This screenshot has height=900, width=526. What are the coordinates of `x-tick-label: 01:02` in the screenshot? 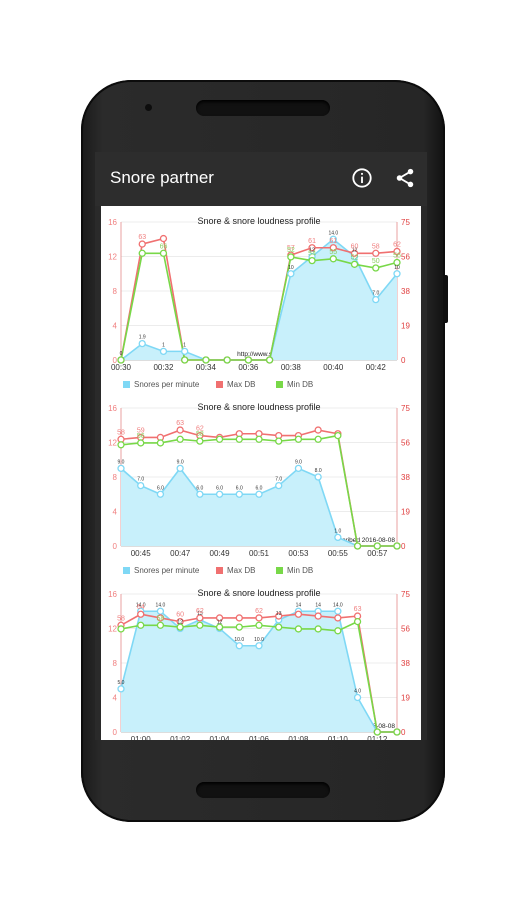 It's located at (180, 737).